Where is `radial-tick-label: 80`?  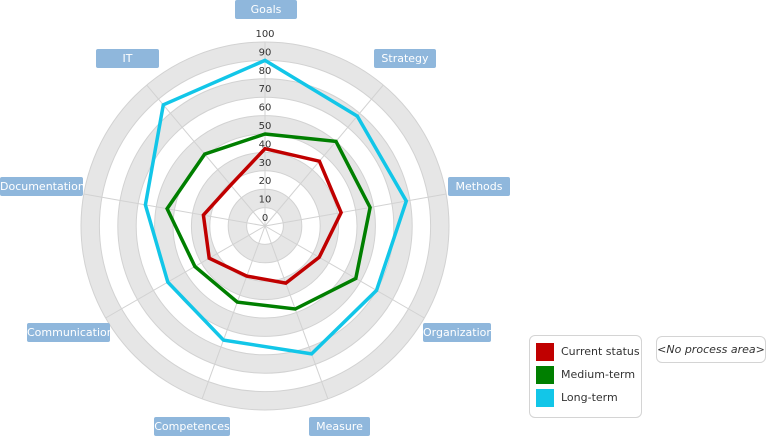
radial-tick-label: 80 is located at coordinates (265, 71).